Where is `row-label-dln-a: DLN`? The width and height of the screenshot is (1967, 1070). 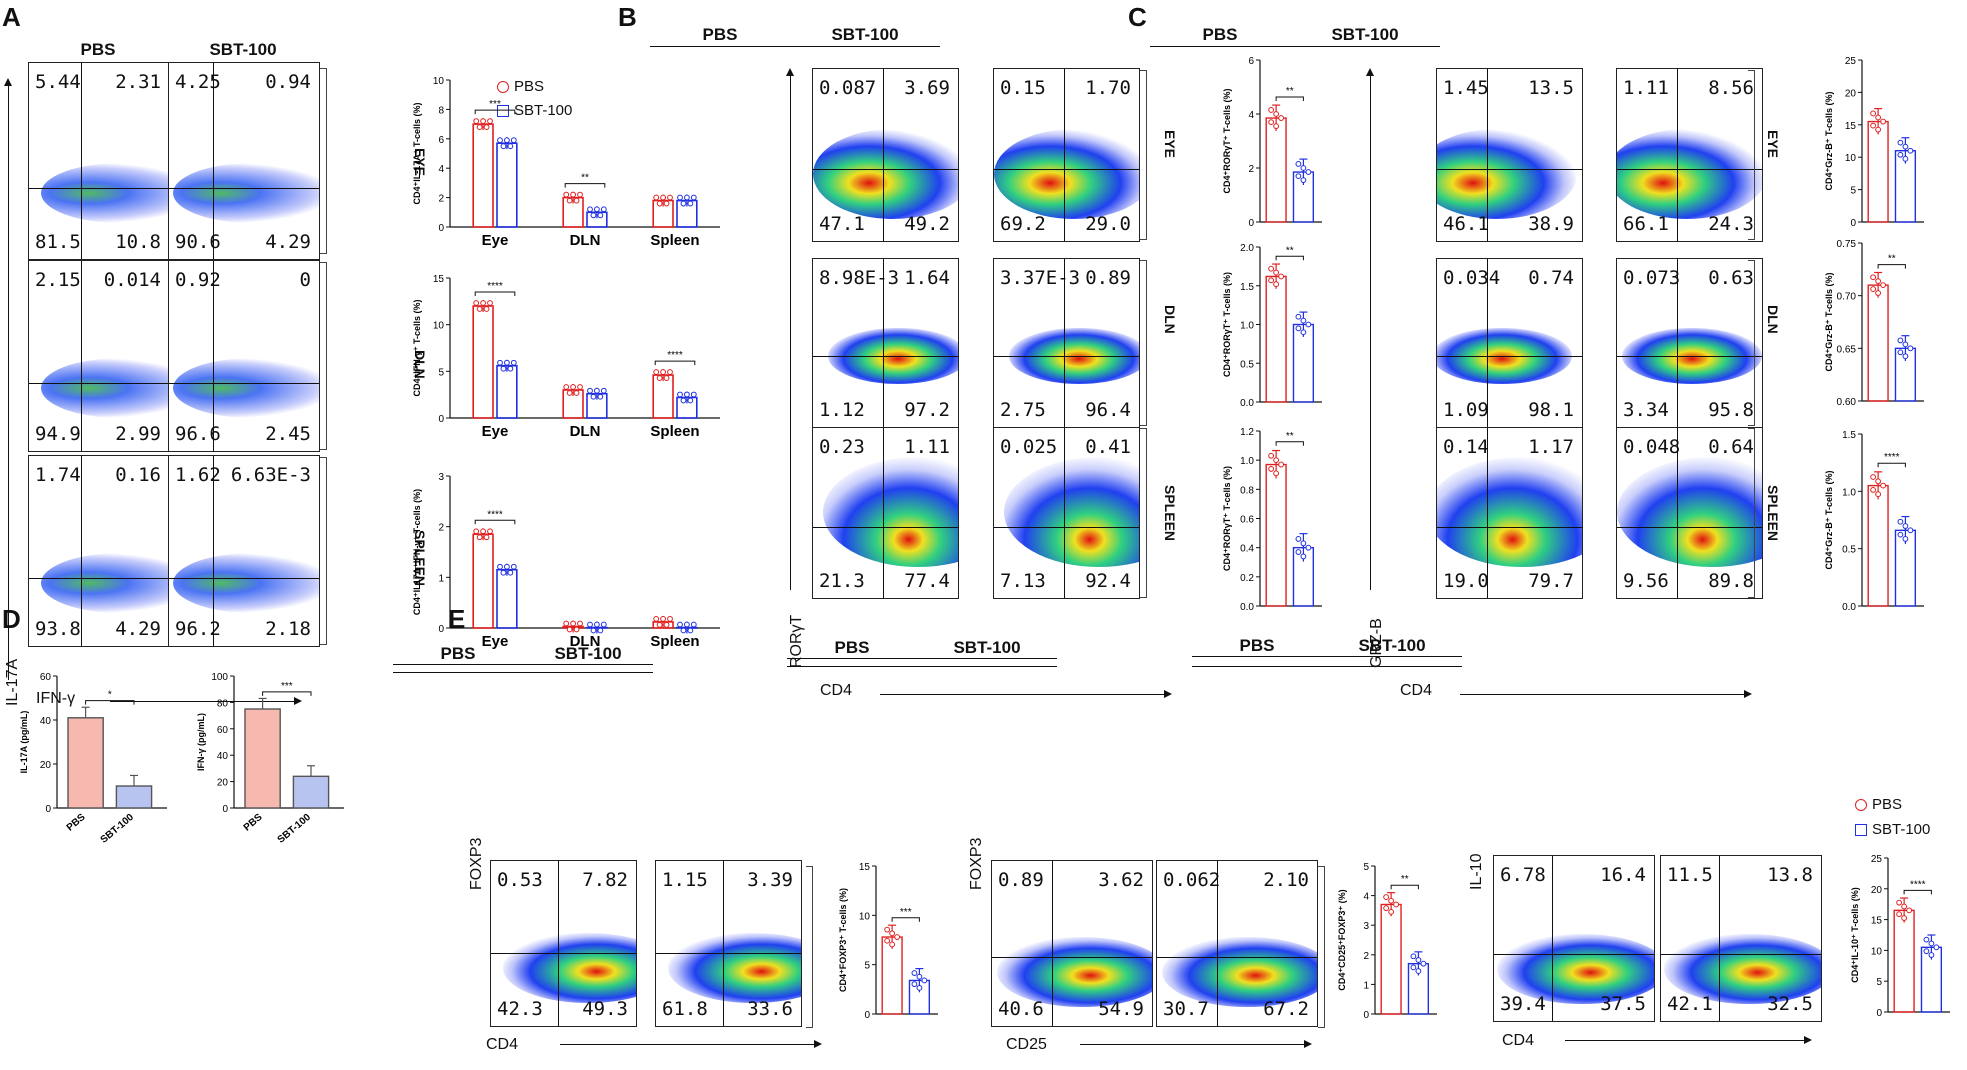
row-label-dln-a: DLN is located at coordinates (420, 364).